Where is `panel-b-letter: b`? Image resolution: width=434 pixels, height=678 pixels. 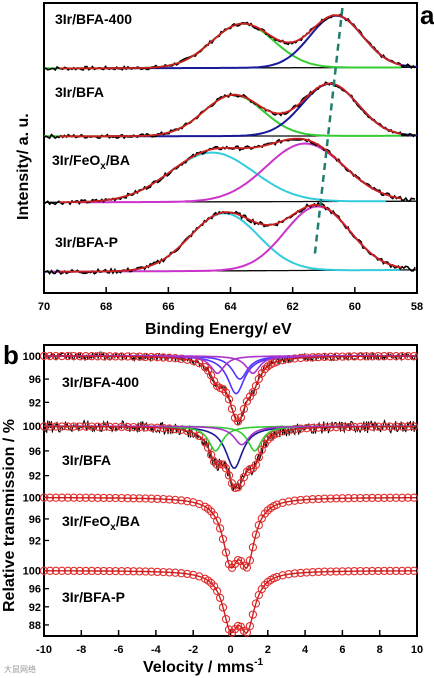
panel-b-letter: b is located at coordinates (11, 355).